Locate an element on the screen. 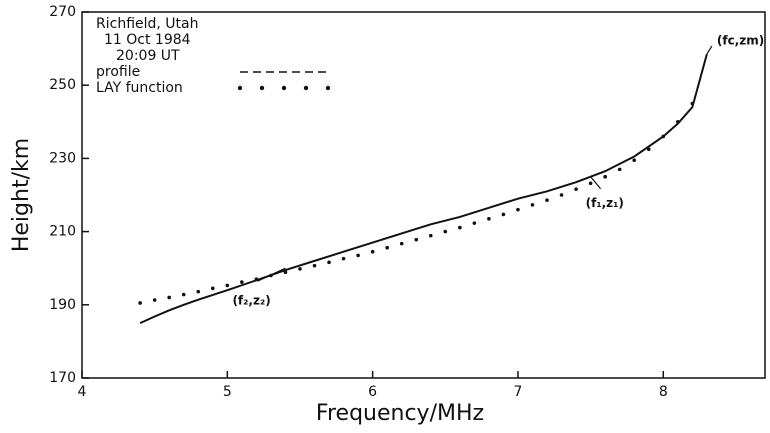 This screenshot has height=433, width=770. annotation: (f₁,z₁) is located at coordinates (605, 203).